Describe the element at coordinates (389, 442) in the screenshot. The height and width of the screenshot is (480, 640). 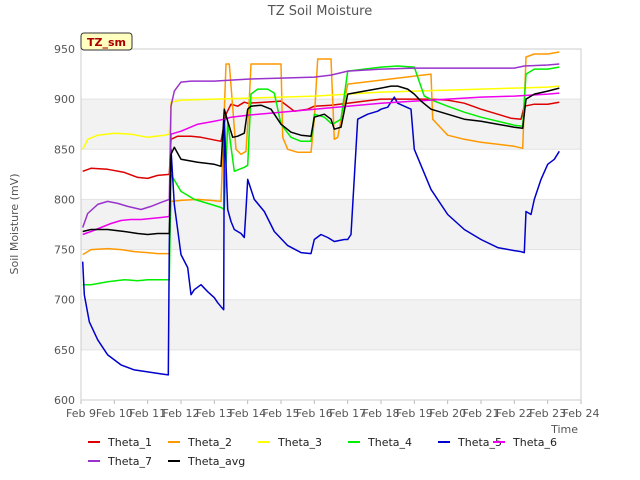
I see `legend-label-theta-4: Theta_4` at that location.